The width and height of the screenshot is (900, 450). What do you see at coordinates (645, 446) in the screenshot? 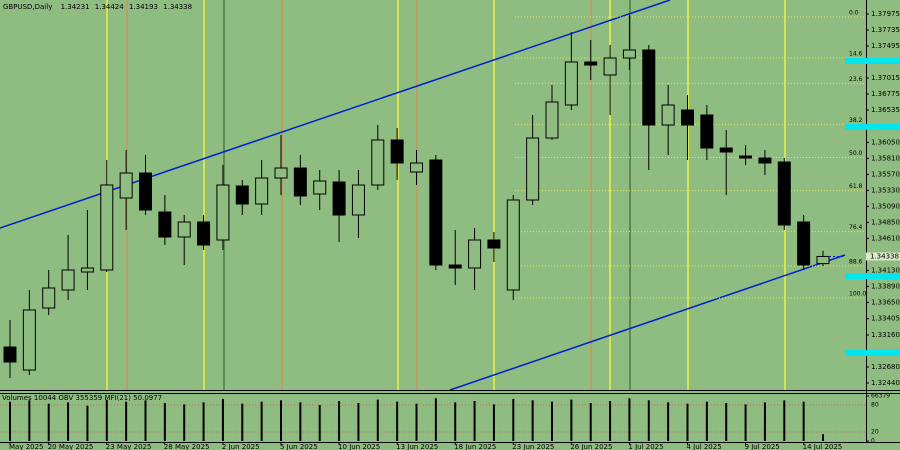
I see `x-tick-label: 1 Jul 2025` at bounding box center [645, 446].